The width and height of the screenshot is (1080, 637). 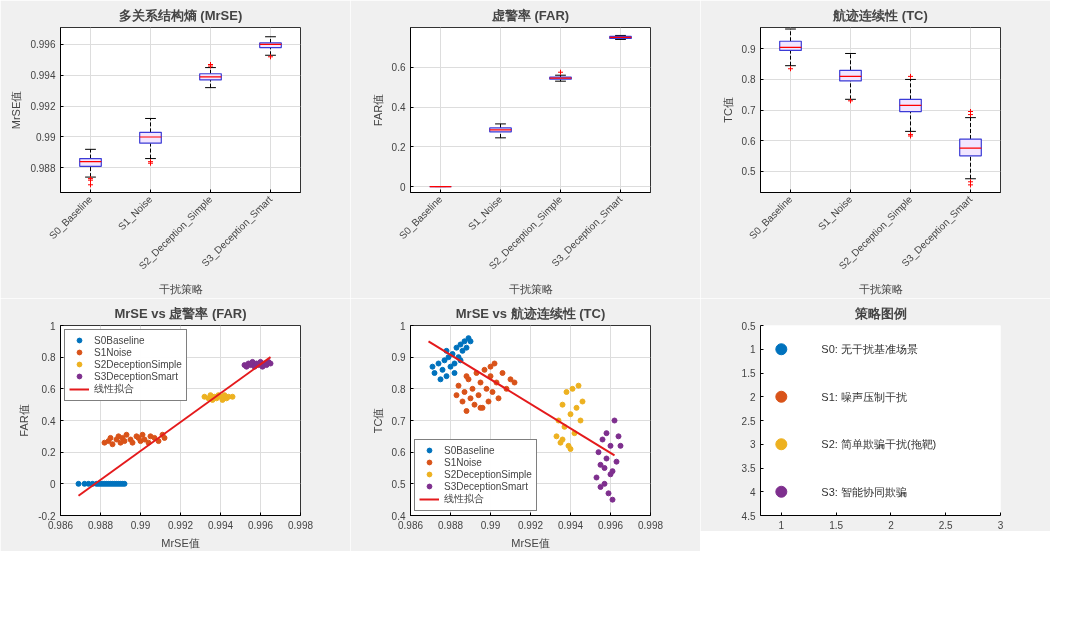 I want to click on y-tick-label: 4.5, so click(x=748, y=516).